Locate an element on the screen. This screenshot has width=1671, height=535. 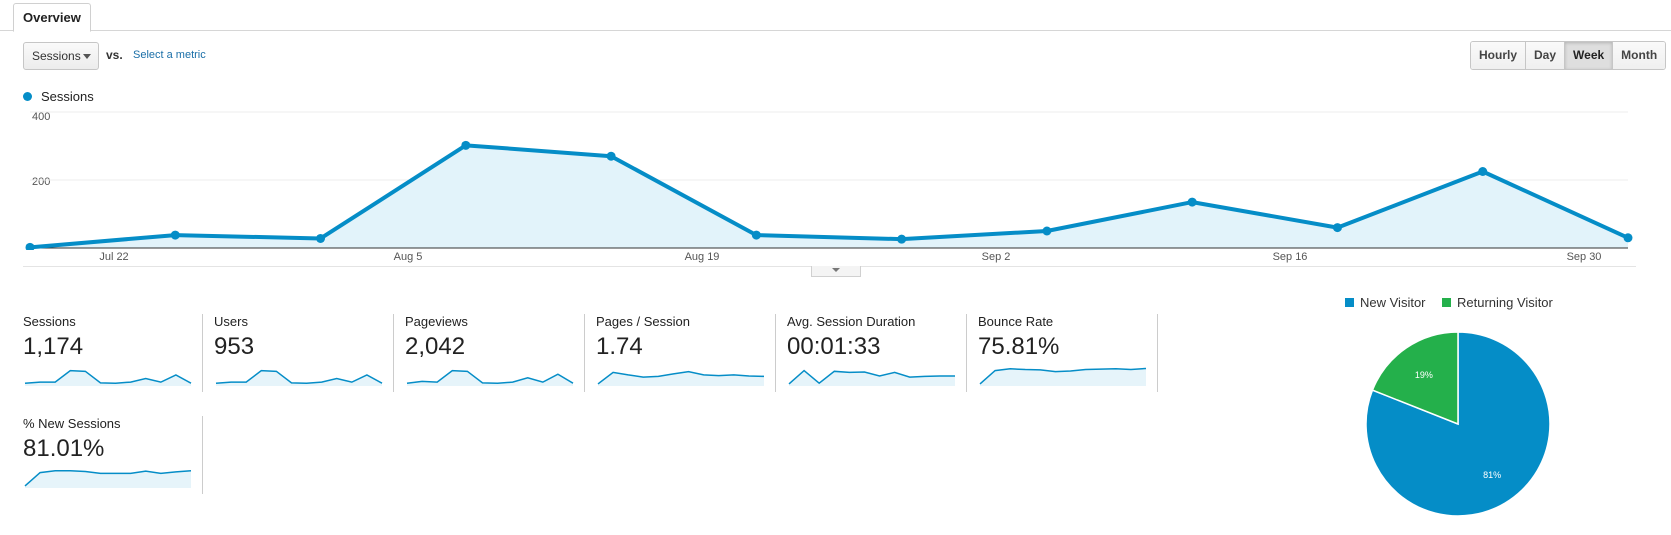
primary-metric-select: Sessions is located at coordinates (61, 56).